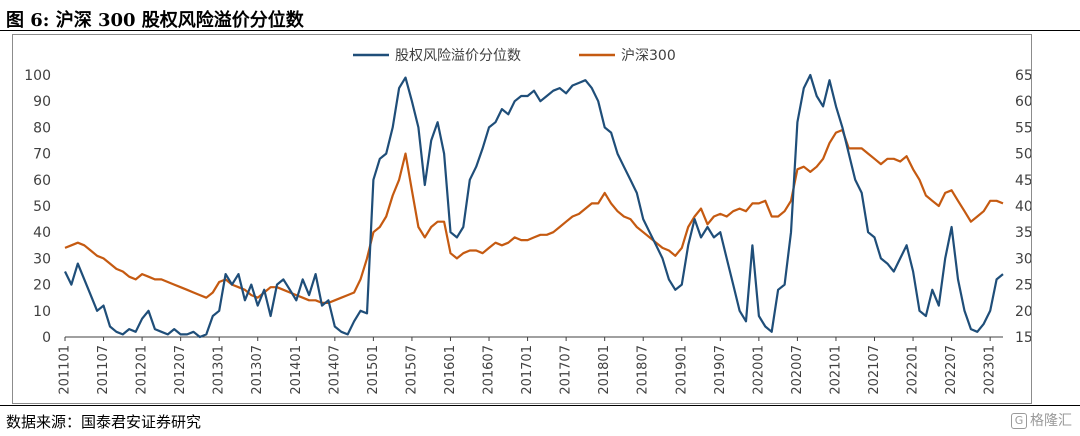  I want to click on y-left-tick-label: 100, so click(37, 76).